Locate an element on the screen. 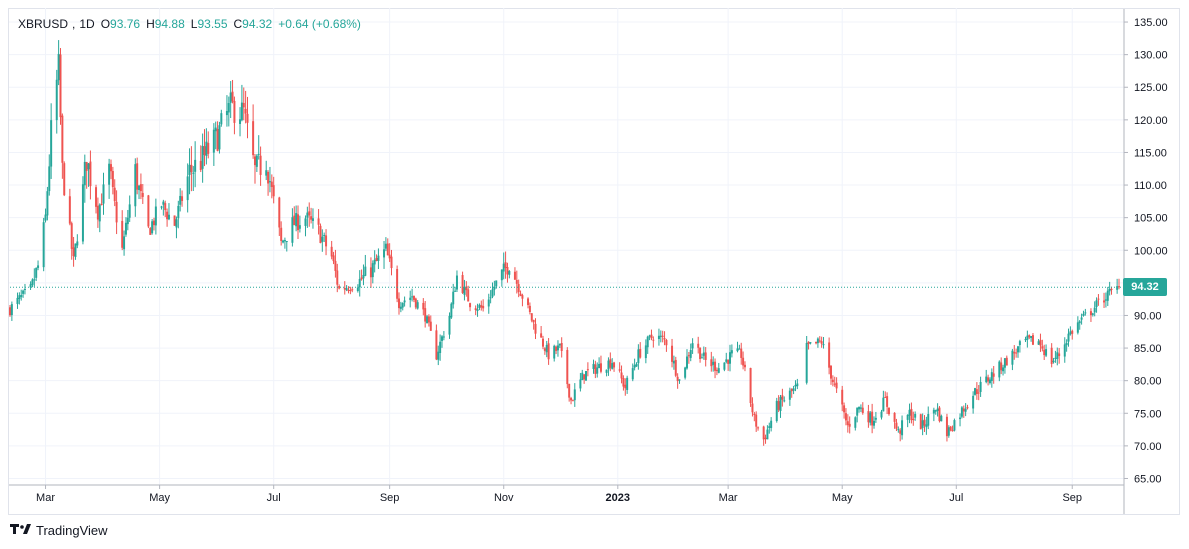 This screenshot has width=1189, height=549. x-tick-label: Mar is located at coordinates (45, 498).